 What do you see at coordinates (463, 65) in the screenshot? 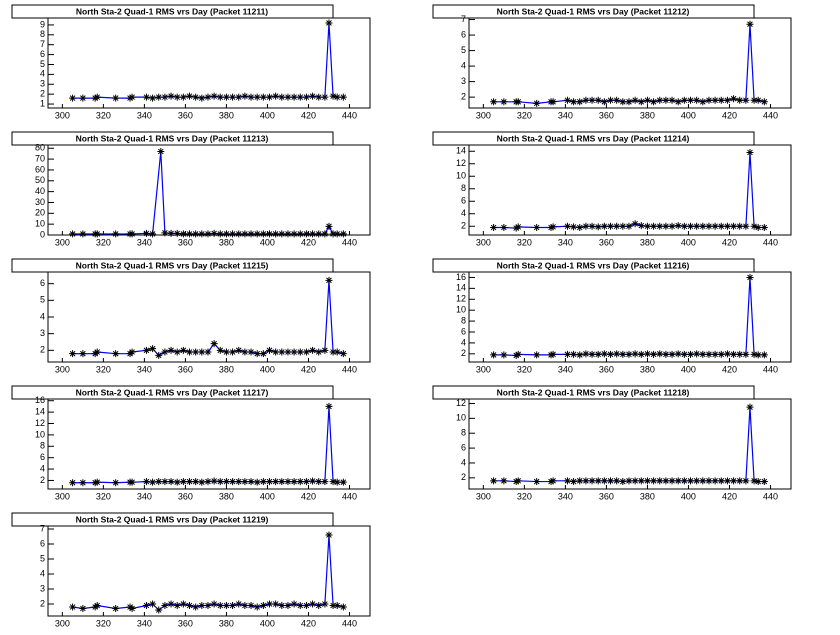
I see `y-tick-label: 4` at bounding box center [463, 65].